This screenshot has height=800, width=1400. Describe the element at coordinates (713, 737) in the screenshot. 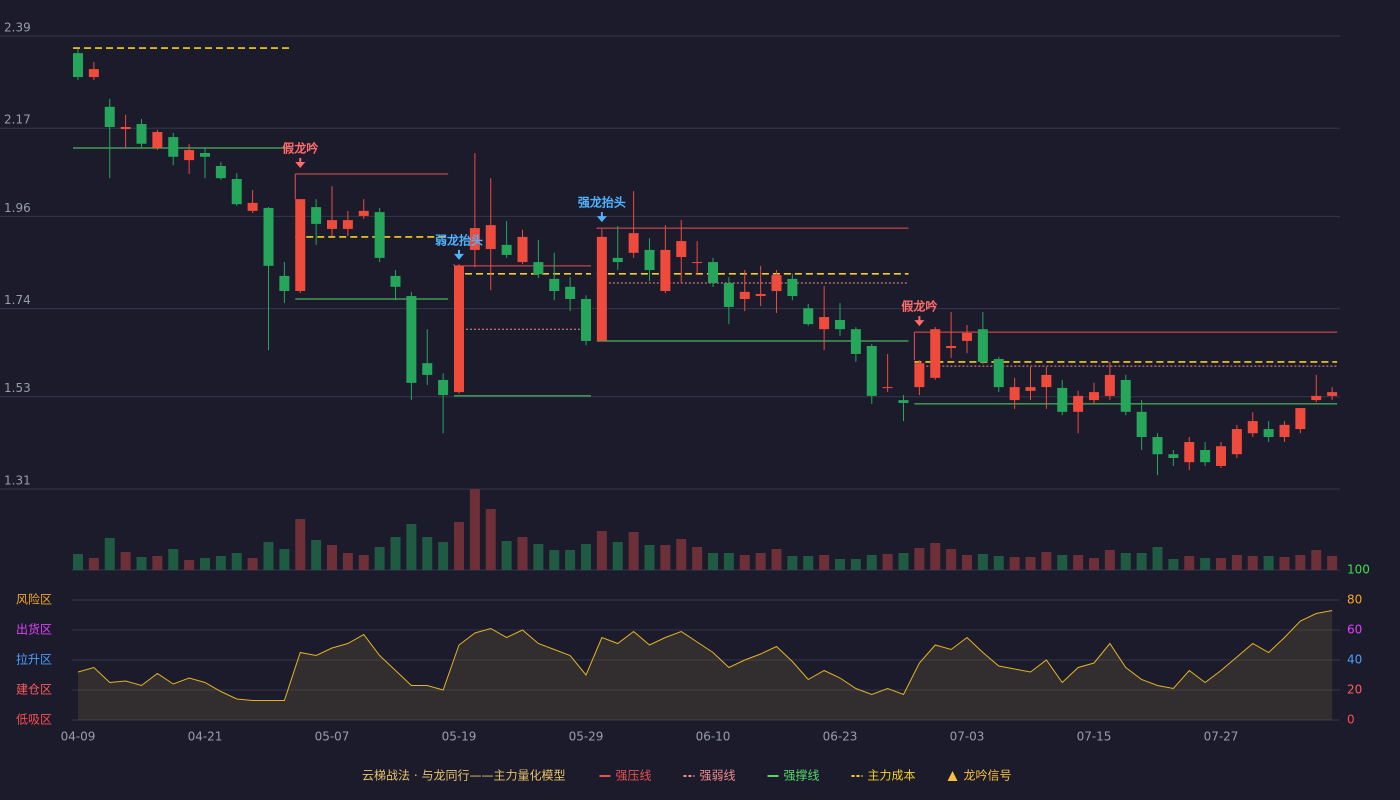

I see `x-tick-label: 06-10` at that location.